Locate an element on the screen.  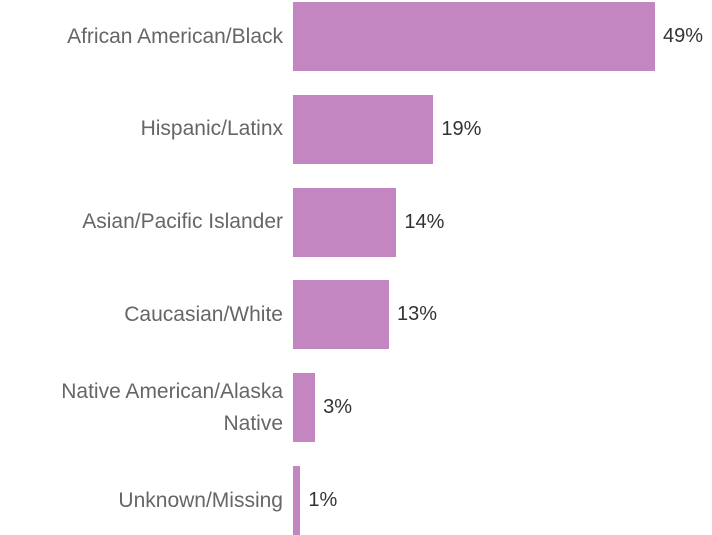
value-label: 19% is located at coordinates (461, 128).